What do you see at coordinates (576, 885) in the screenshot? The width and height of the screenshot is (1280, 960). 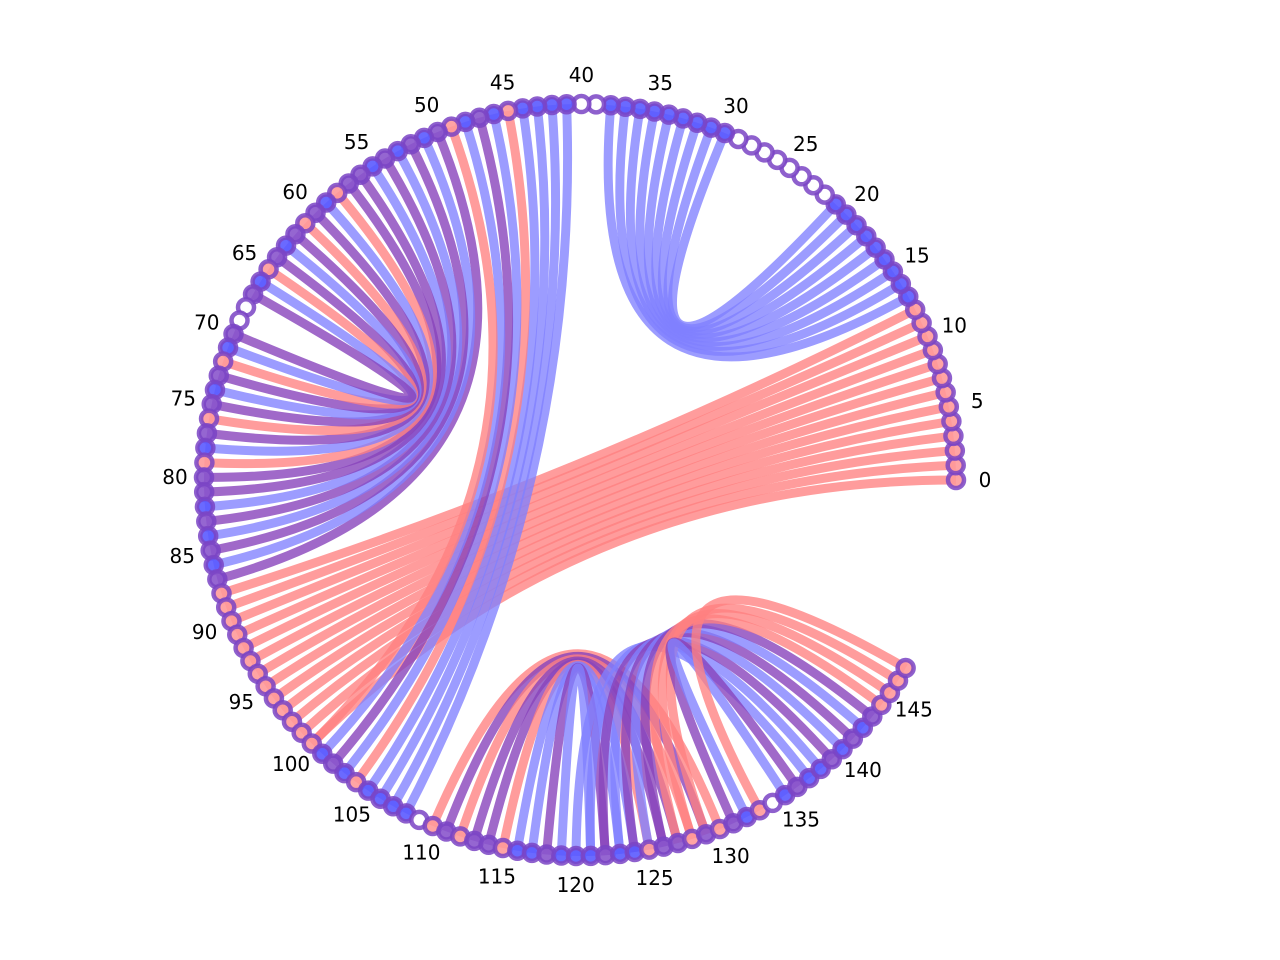 I see `tick-label-120: 120` at bounding box center [576, 885].